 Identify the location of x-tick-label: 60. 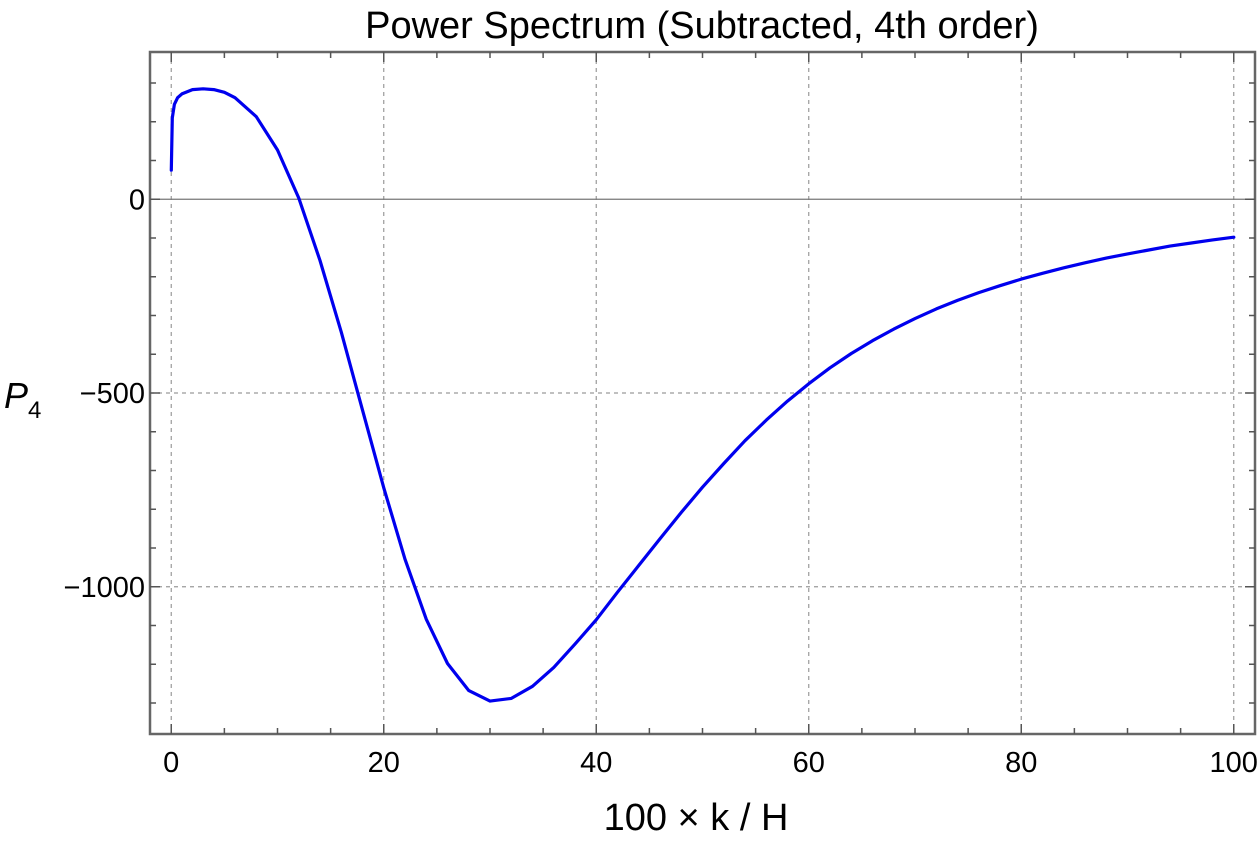
(809, 763).